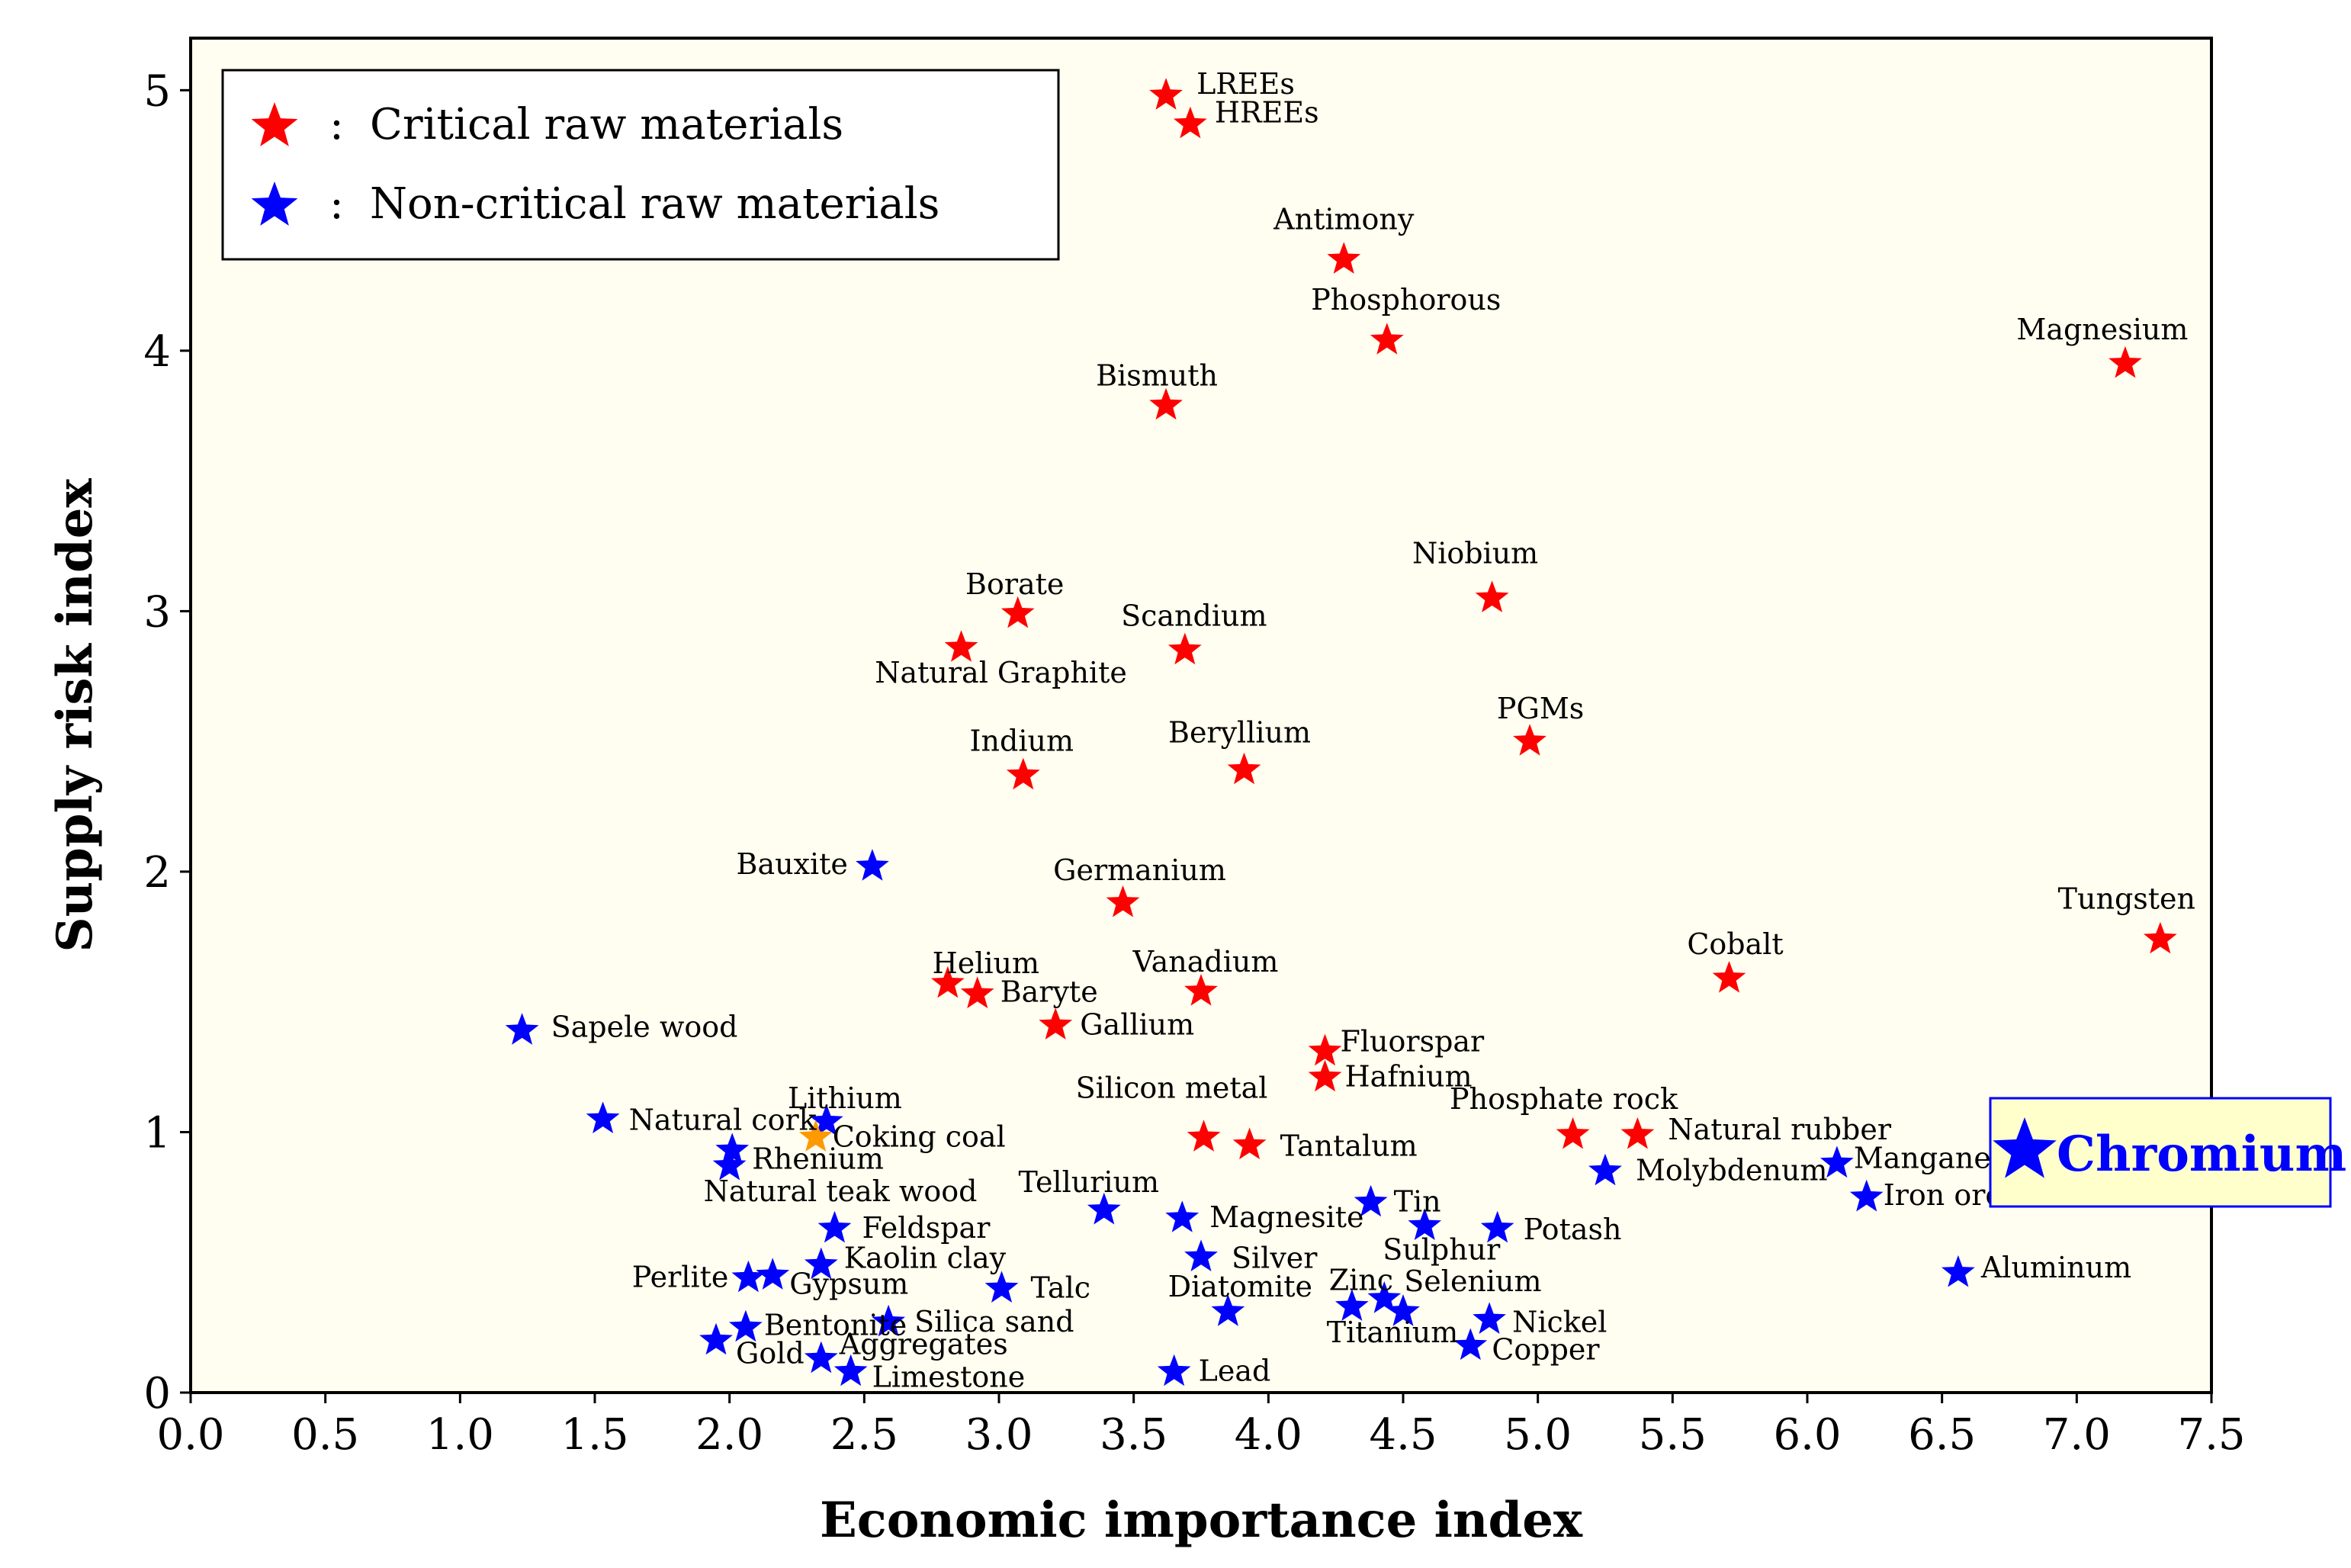 The height and width of the screenshot is (1568, 2351). I want to click on callout-star, so click(2025, 1147).